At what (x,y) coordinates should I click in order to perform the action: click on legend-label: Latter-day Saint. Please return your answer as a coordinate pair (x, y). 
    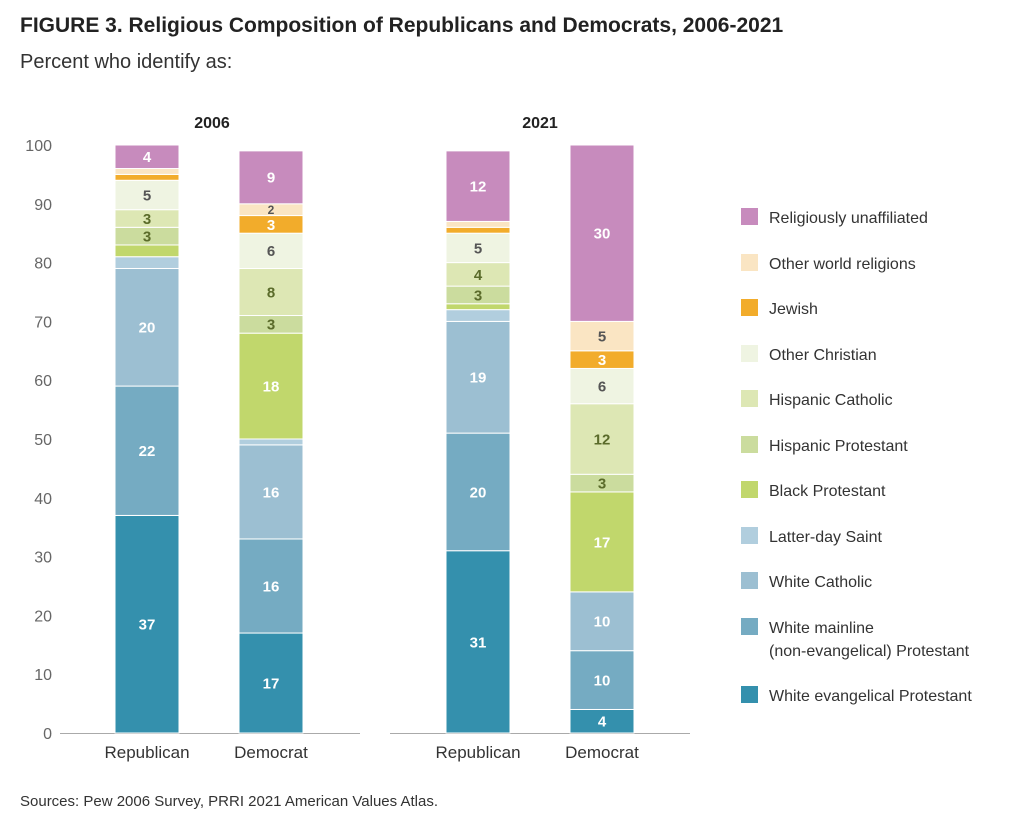
    Looking at the image, I should click on (826, 537).